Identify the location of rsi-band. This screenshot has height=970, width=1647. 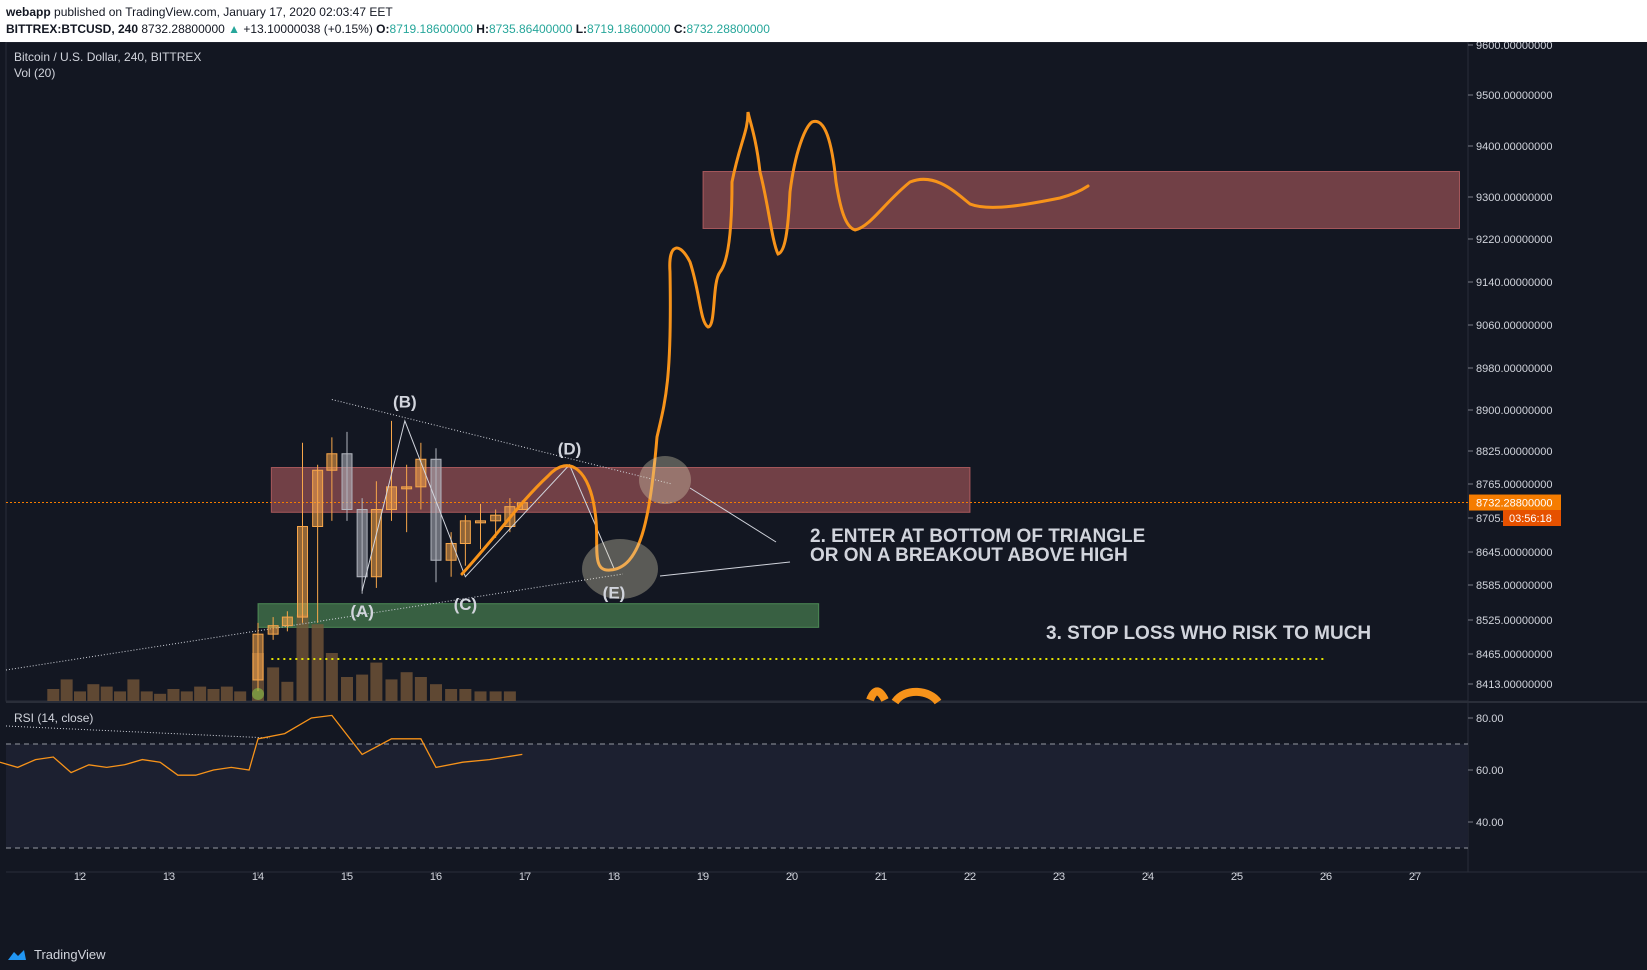
(737, 796).